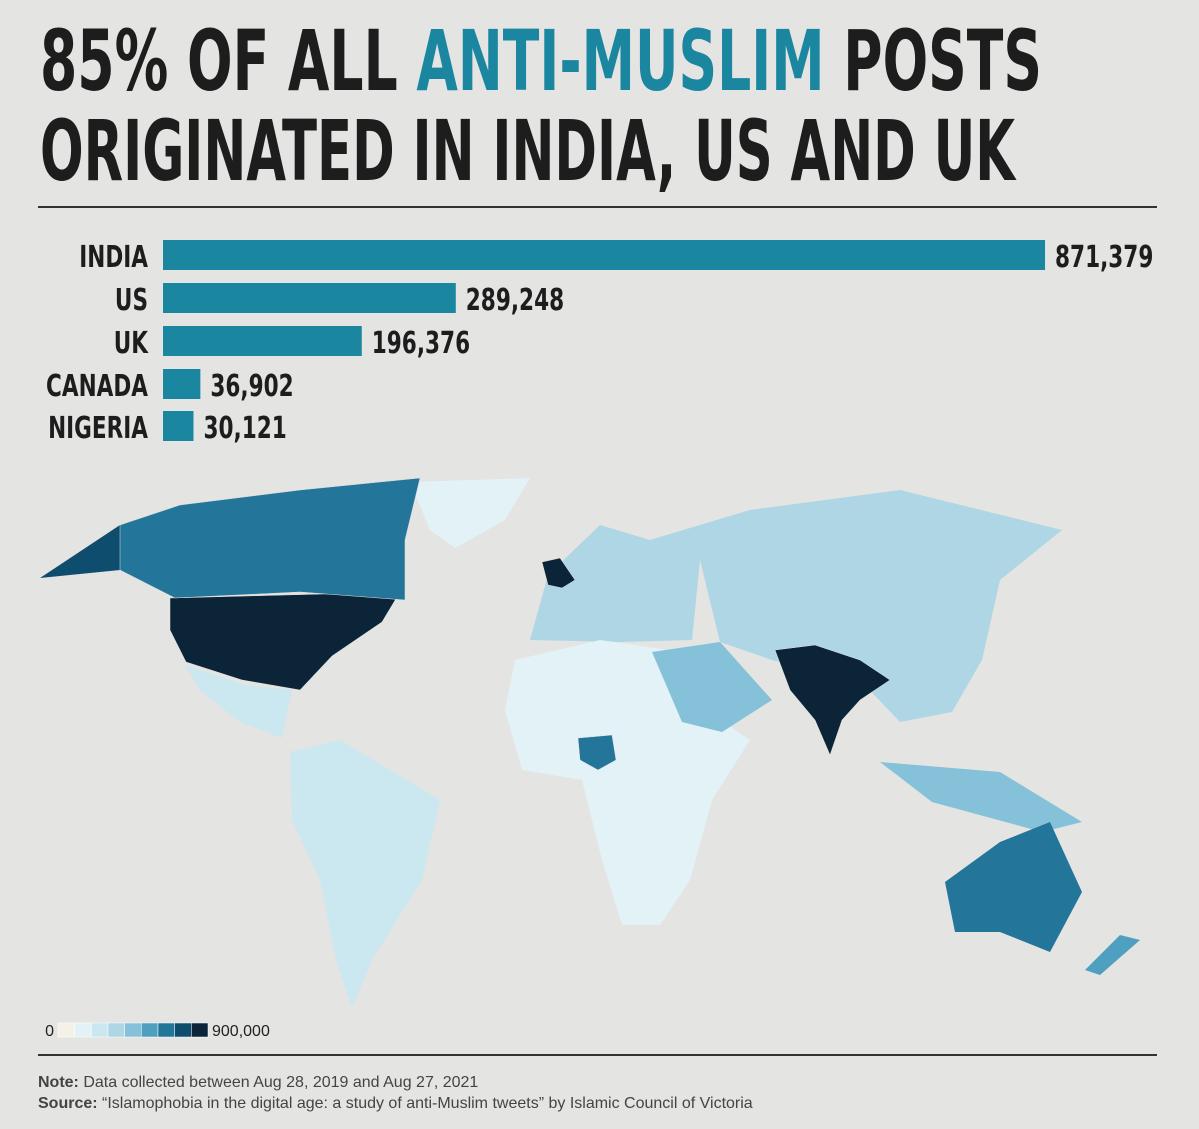 The height and width of the screenshot is (1129, 1199). I want to click on new-zealand, so click(1112, 955).